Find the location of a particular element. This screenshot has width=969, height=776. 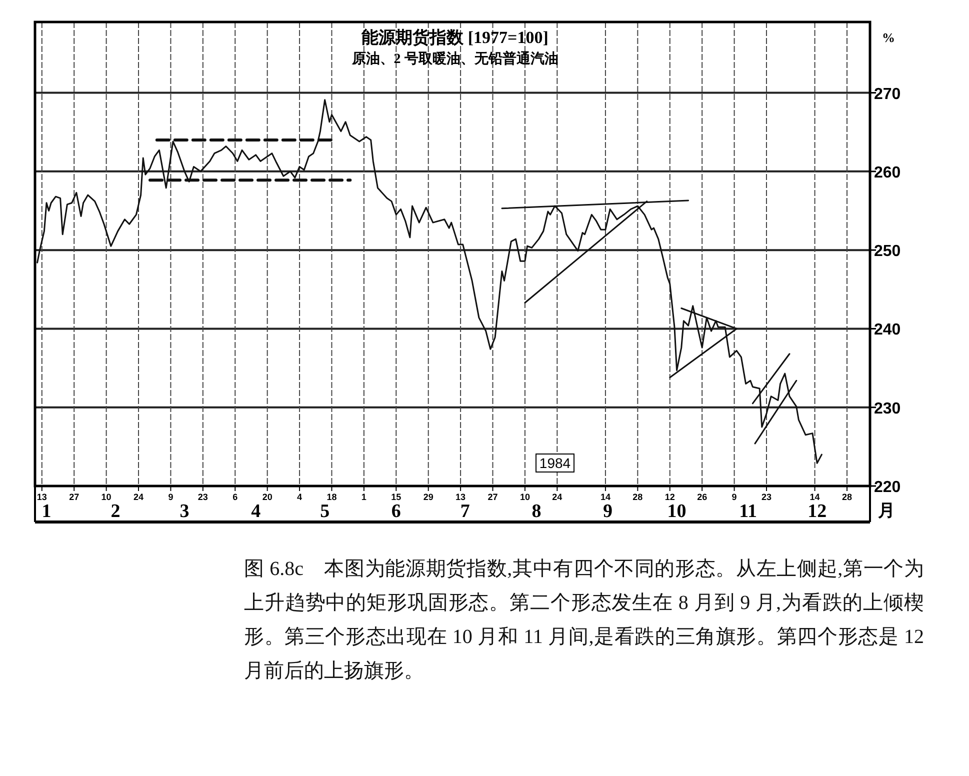

y-tick-label: 220 is located at coordinates (887, 487).